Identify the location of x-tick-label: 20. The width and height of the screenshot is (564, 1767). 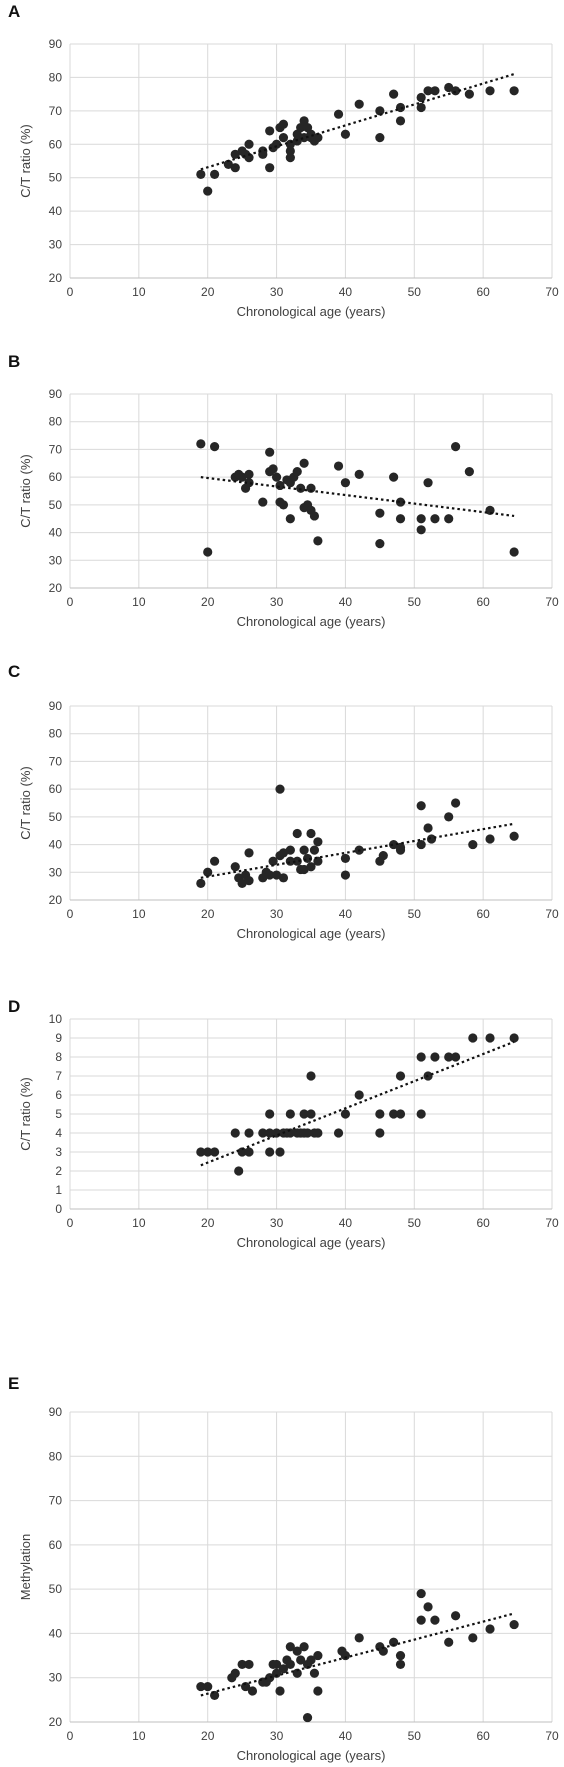
(208, 602).